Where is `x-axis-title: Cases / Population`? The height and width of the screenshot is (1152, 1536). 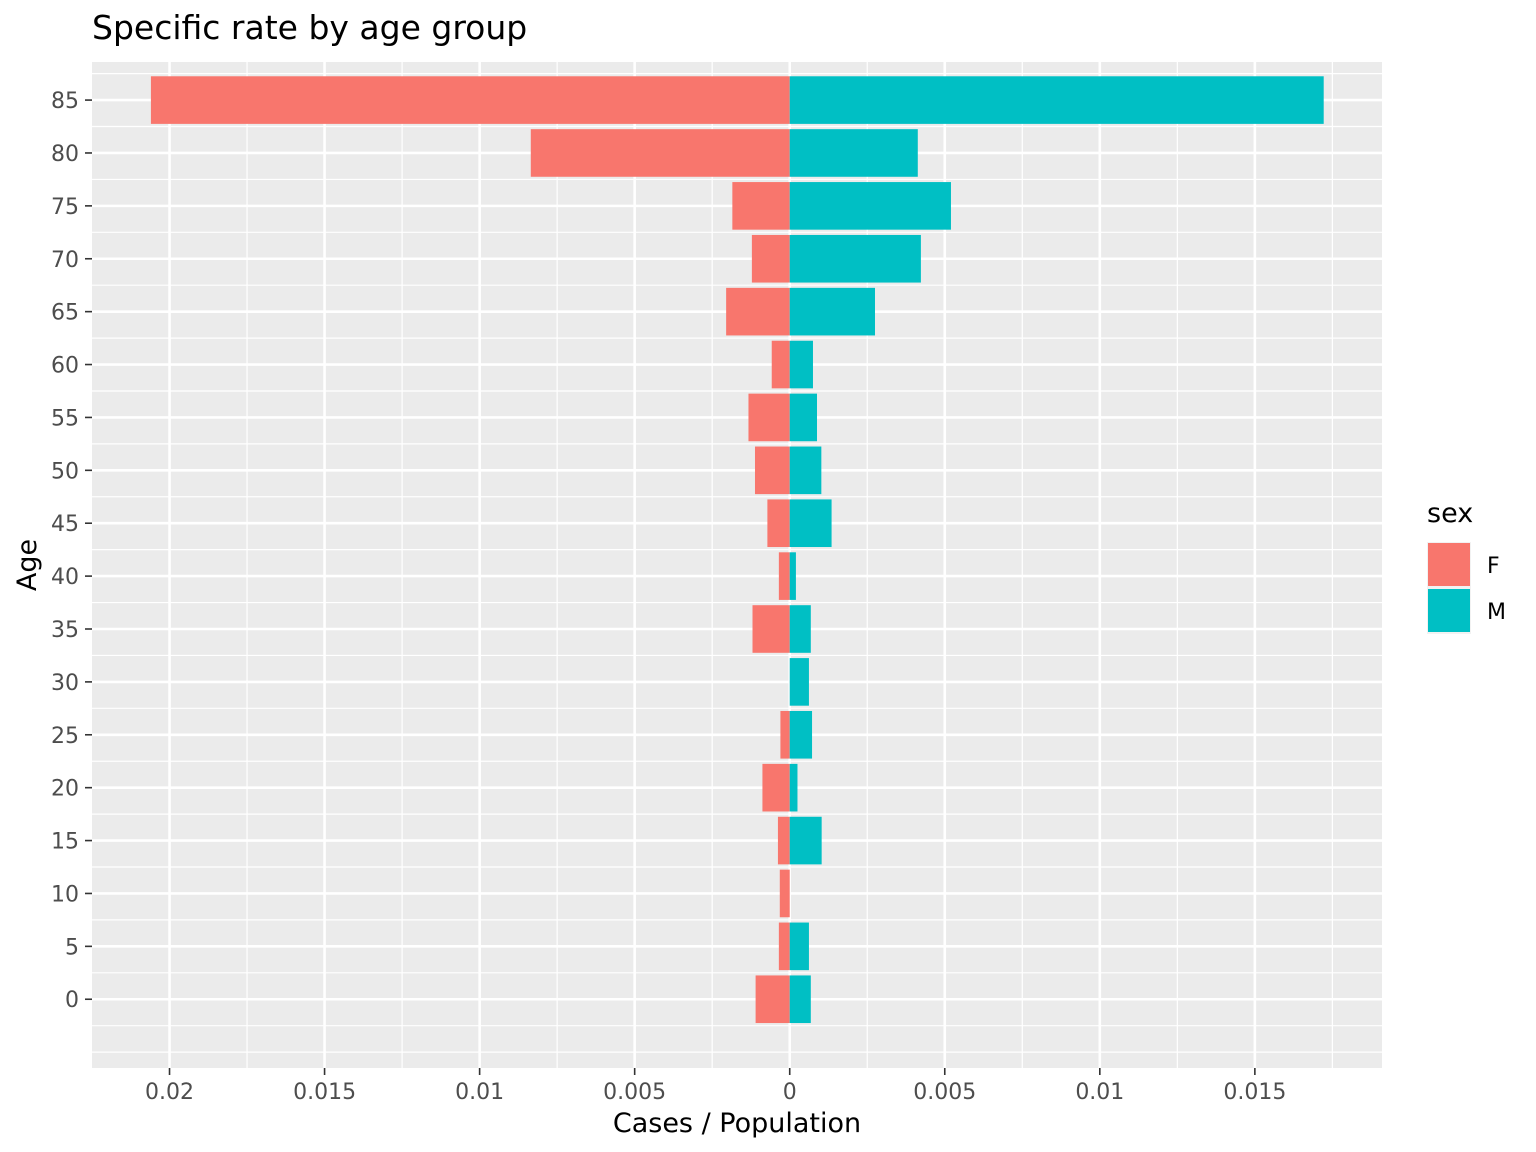
x-axis-title: Cases / Population is located at coordinates (737, 1123).